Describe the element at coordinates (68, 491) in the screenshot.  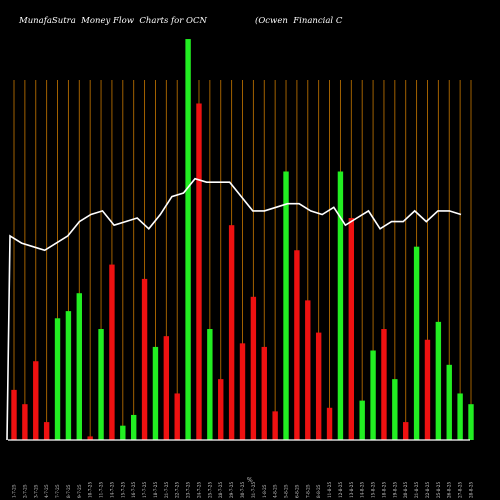
I see `x-tick-label: 8-7-25` at that location.